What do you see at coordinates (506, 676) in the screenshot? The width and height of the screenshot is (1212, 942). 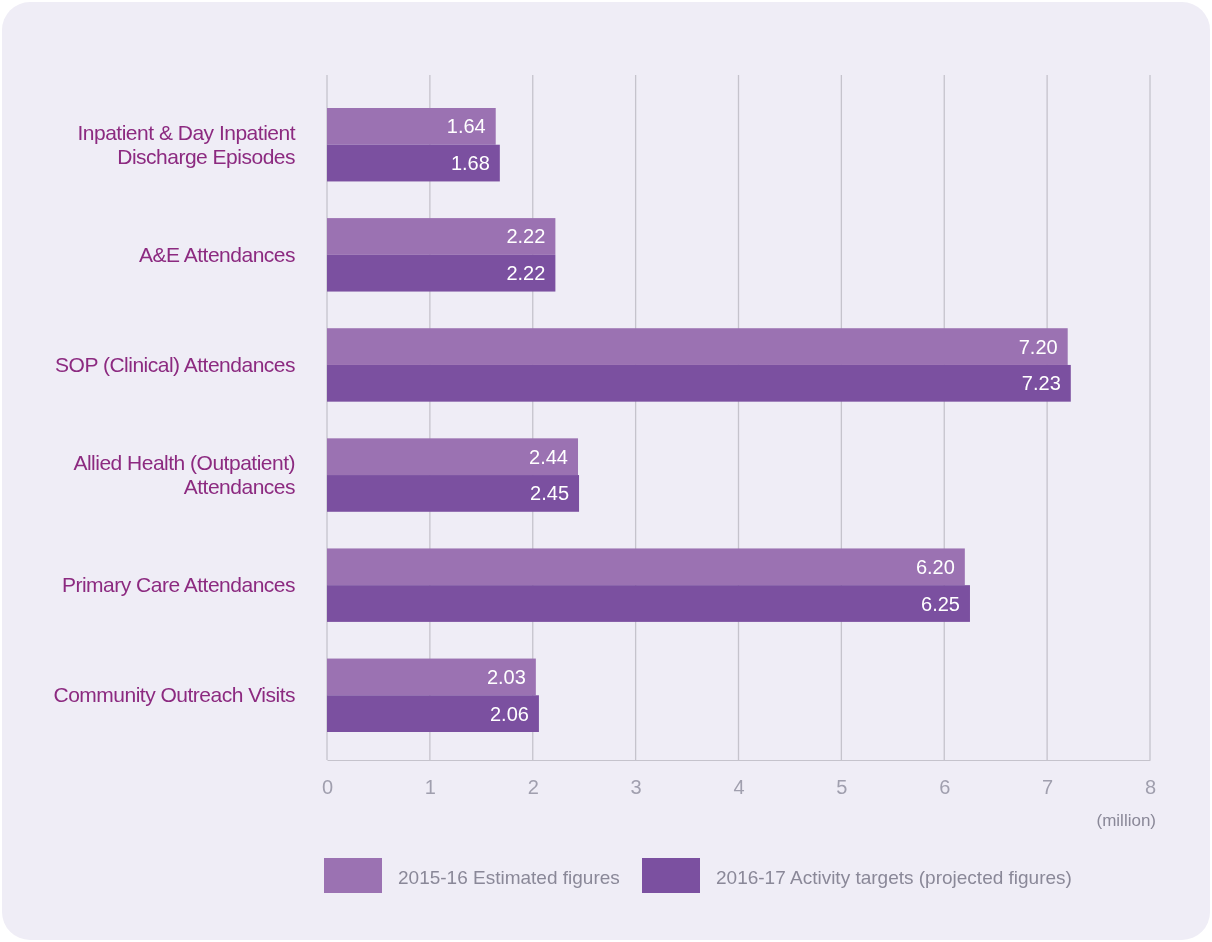 I see `data-label: 2.03` at bounding box center [506, 676].